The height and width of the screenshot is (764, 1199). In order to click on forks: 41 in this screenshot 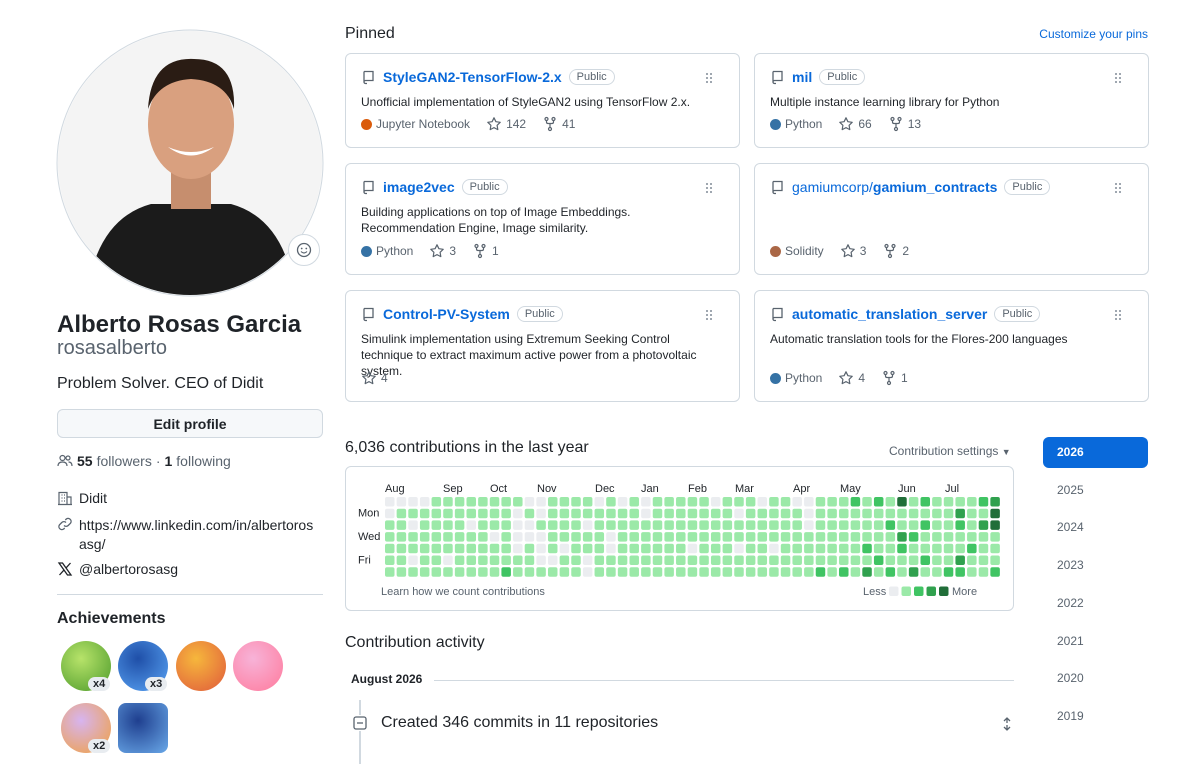, I will do `click(558, 124)`.